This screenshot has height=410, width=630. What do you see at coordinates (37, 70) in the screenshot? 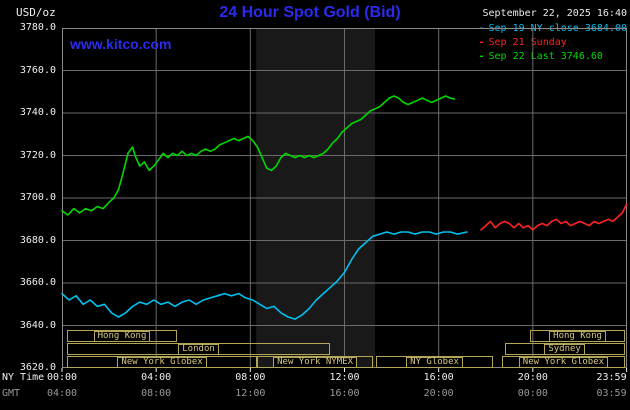
I see `y-tick-label: 3760.0` at bounding box center [37, 70].